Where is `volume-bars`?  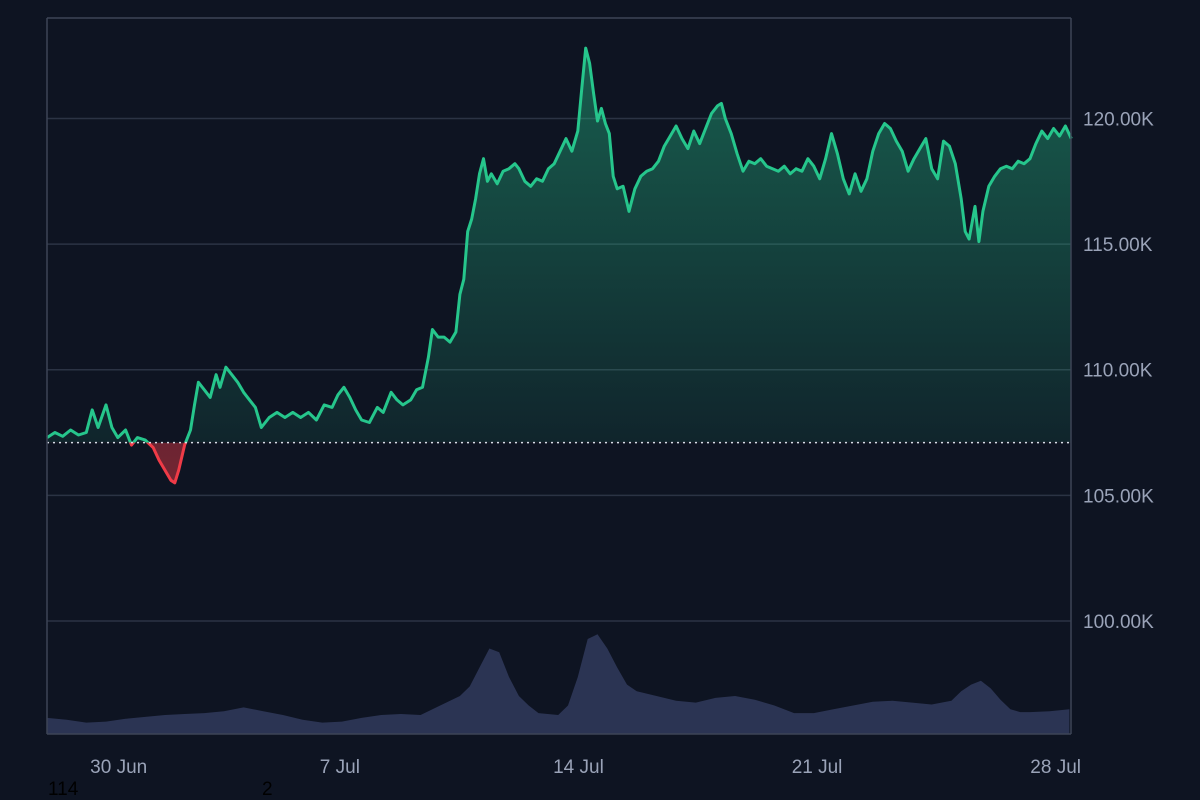
volume-bars is located at coordinates (558, 684).